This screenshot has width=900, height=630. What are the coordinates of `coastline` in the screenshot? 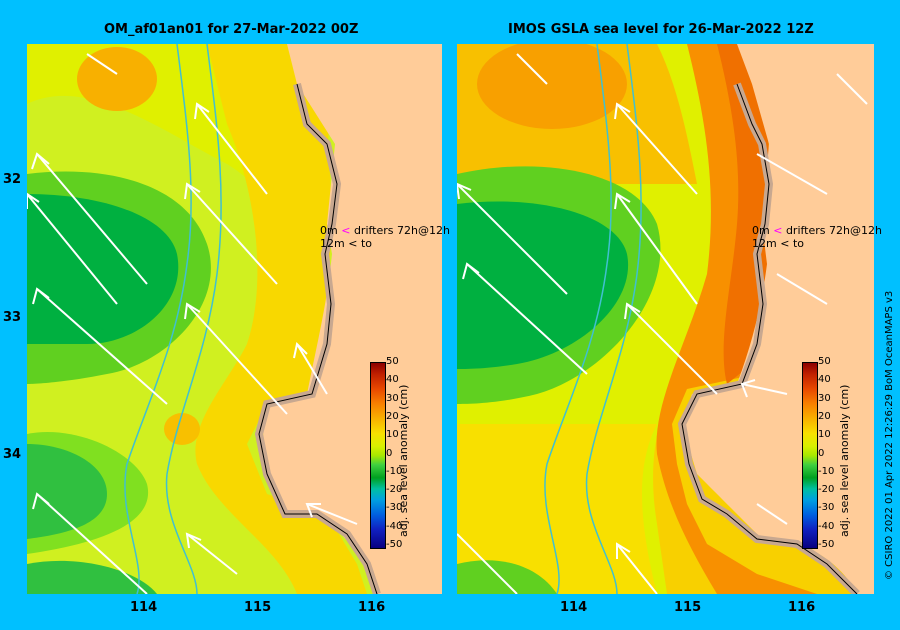 It's located at (318, 338).